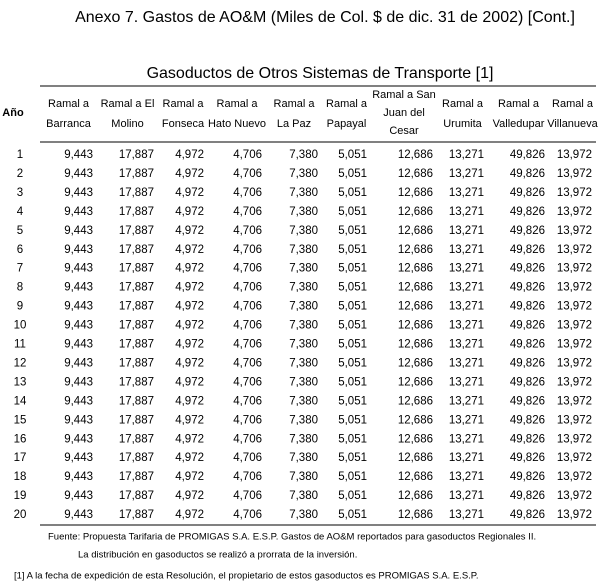 Image resolution: width=600 pixels, height=583 pixels. I want to click on column-header: Papayal, so click(347, 124).